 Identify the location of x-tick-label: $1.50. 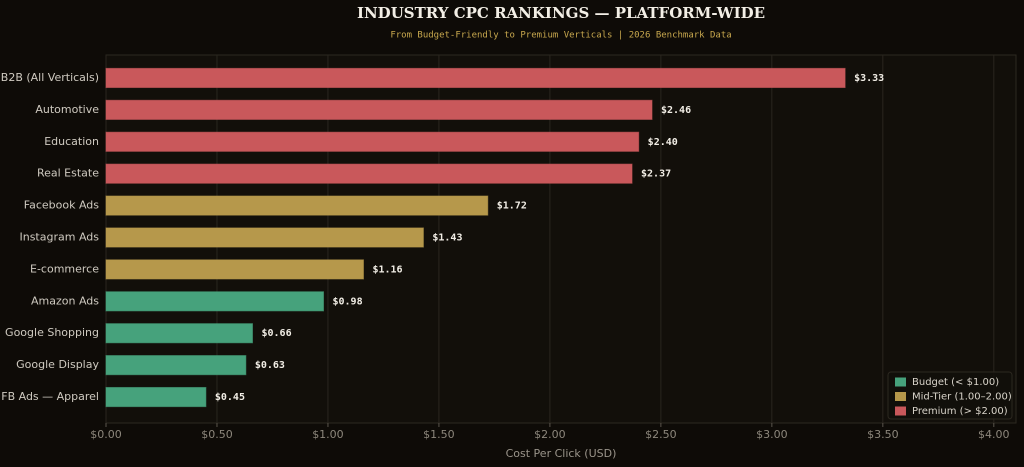
(439, 434).